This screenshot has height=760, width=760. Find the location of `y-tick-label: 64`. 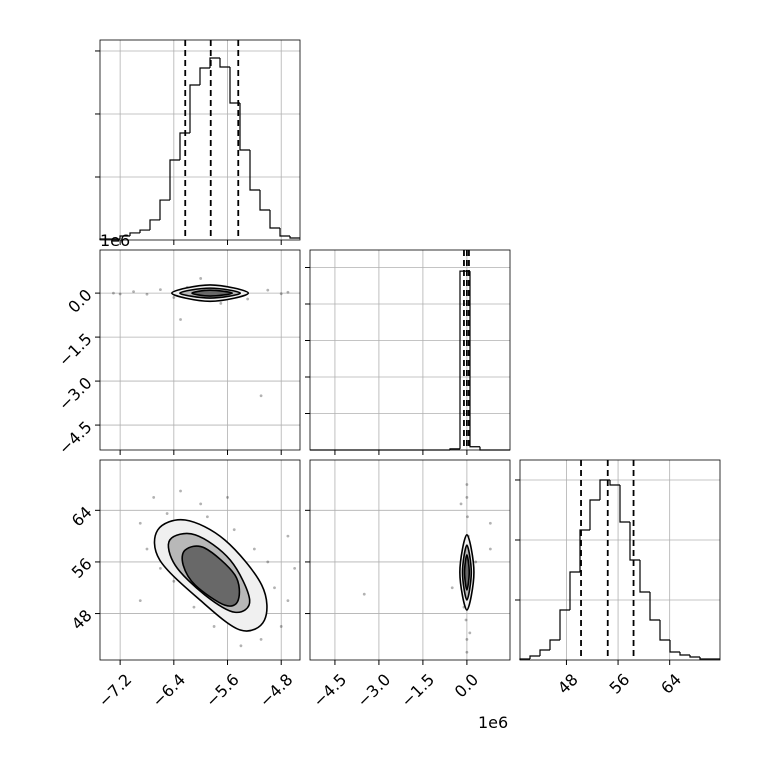

y-tick-label: 64 is located at coordinates (82, 517).